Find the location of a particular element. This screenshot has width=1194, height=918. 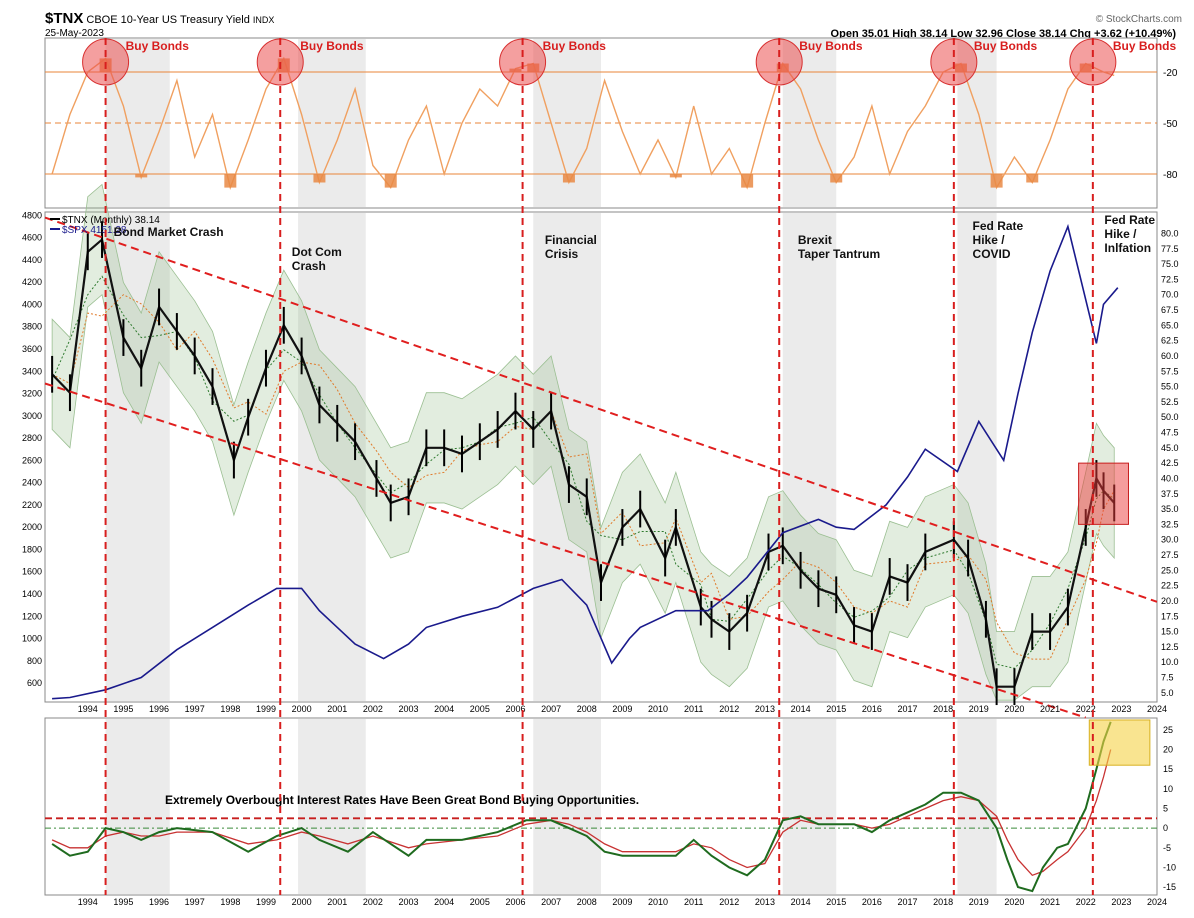

right-axis-tick: 77.5 is located at coordinates (1170, 249).